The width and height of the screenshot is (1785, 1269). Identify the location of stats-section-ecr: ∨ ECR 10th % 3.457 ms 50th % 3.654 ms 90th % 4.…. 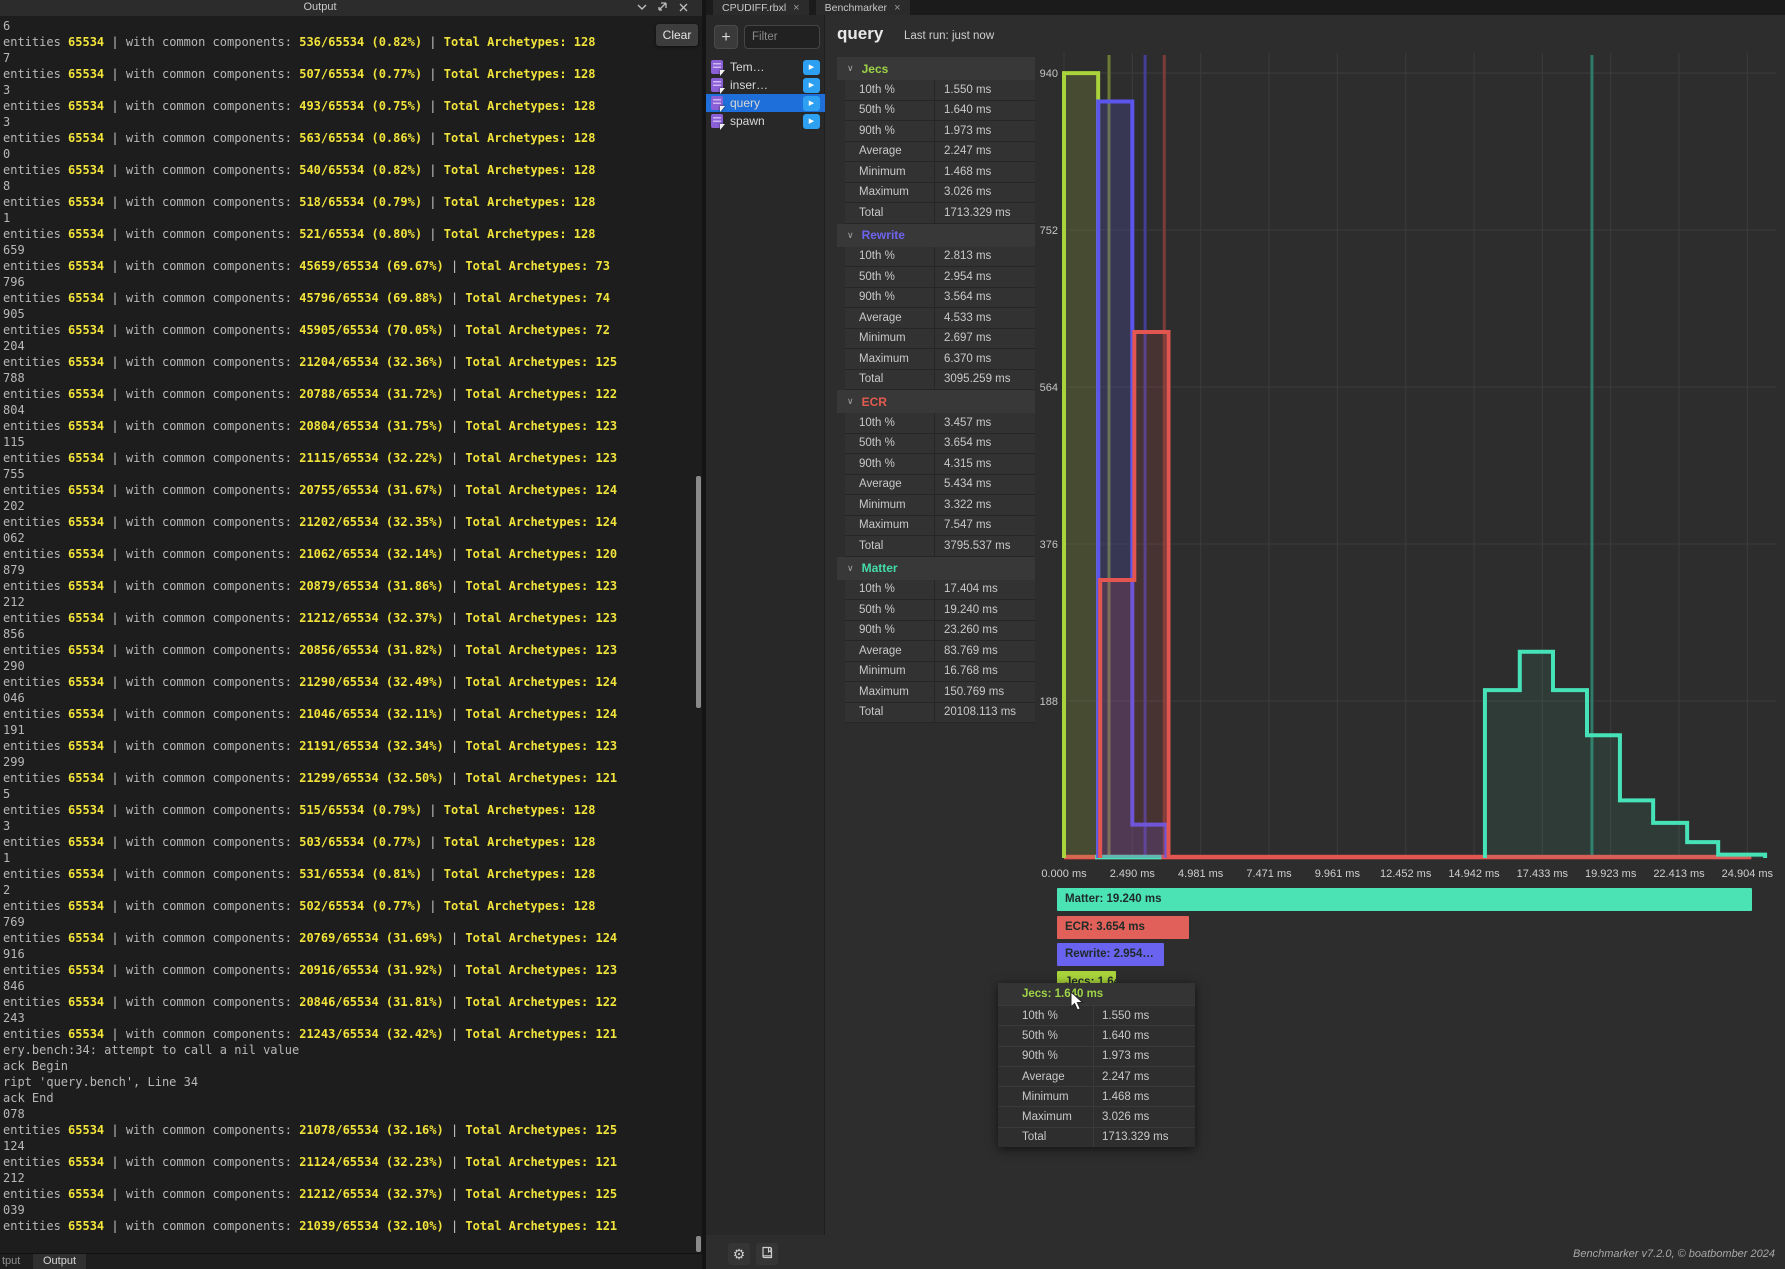
(936, 473).